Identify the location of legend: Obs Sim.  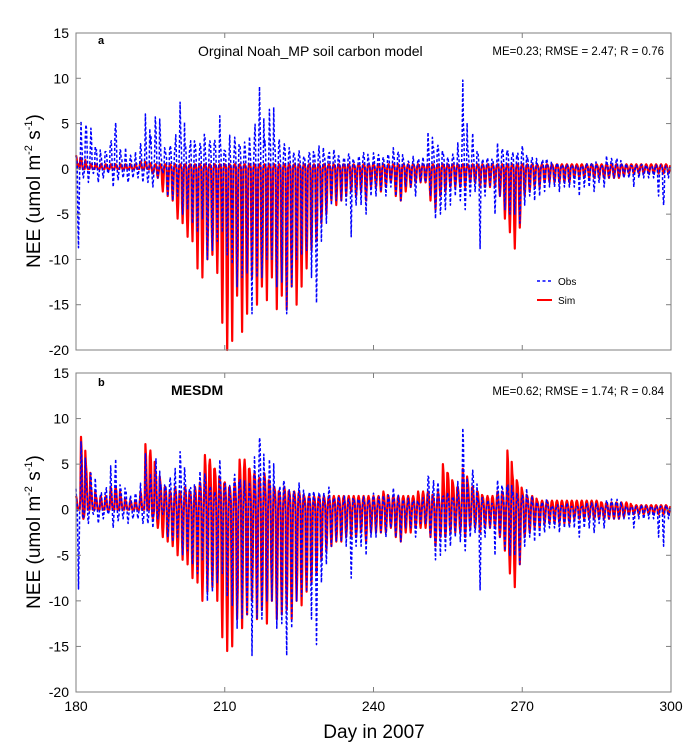
(556, 292).